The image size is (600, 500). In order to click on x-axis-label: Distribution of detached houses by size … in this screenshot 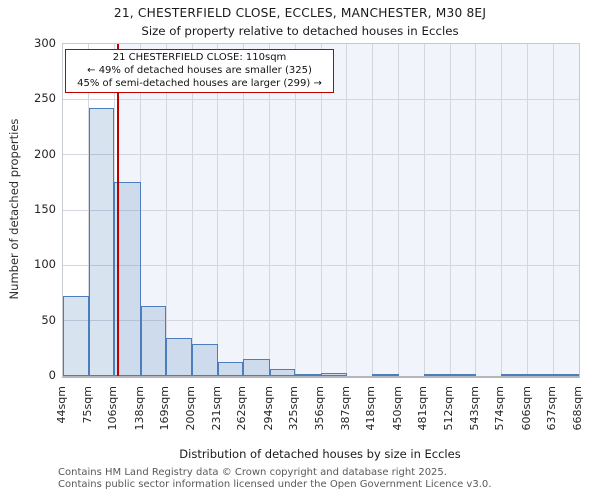, I will do `click(320, 454)`.